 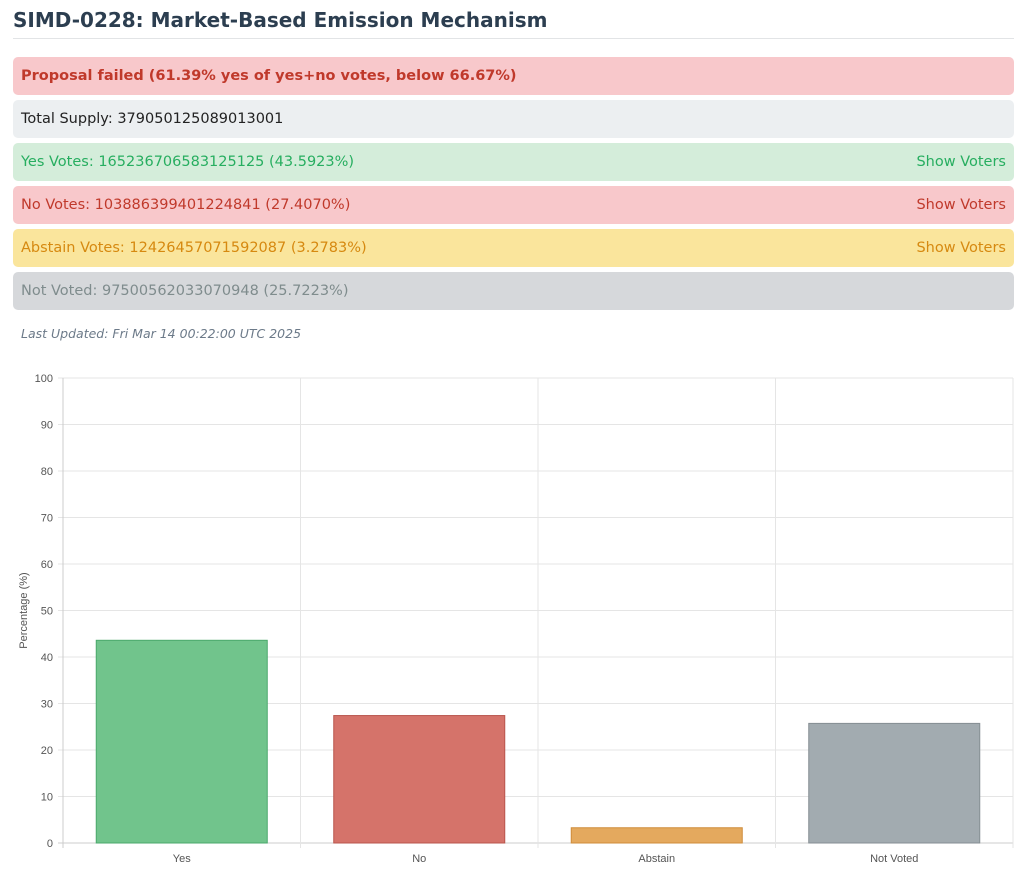 I want to click on bar-yes, so click(x=181, y=741).